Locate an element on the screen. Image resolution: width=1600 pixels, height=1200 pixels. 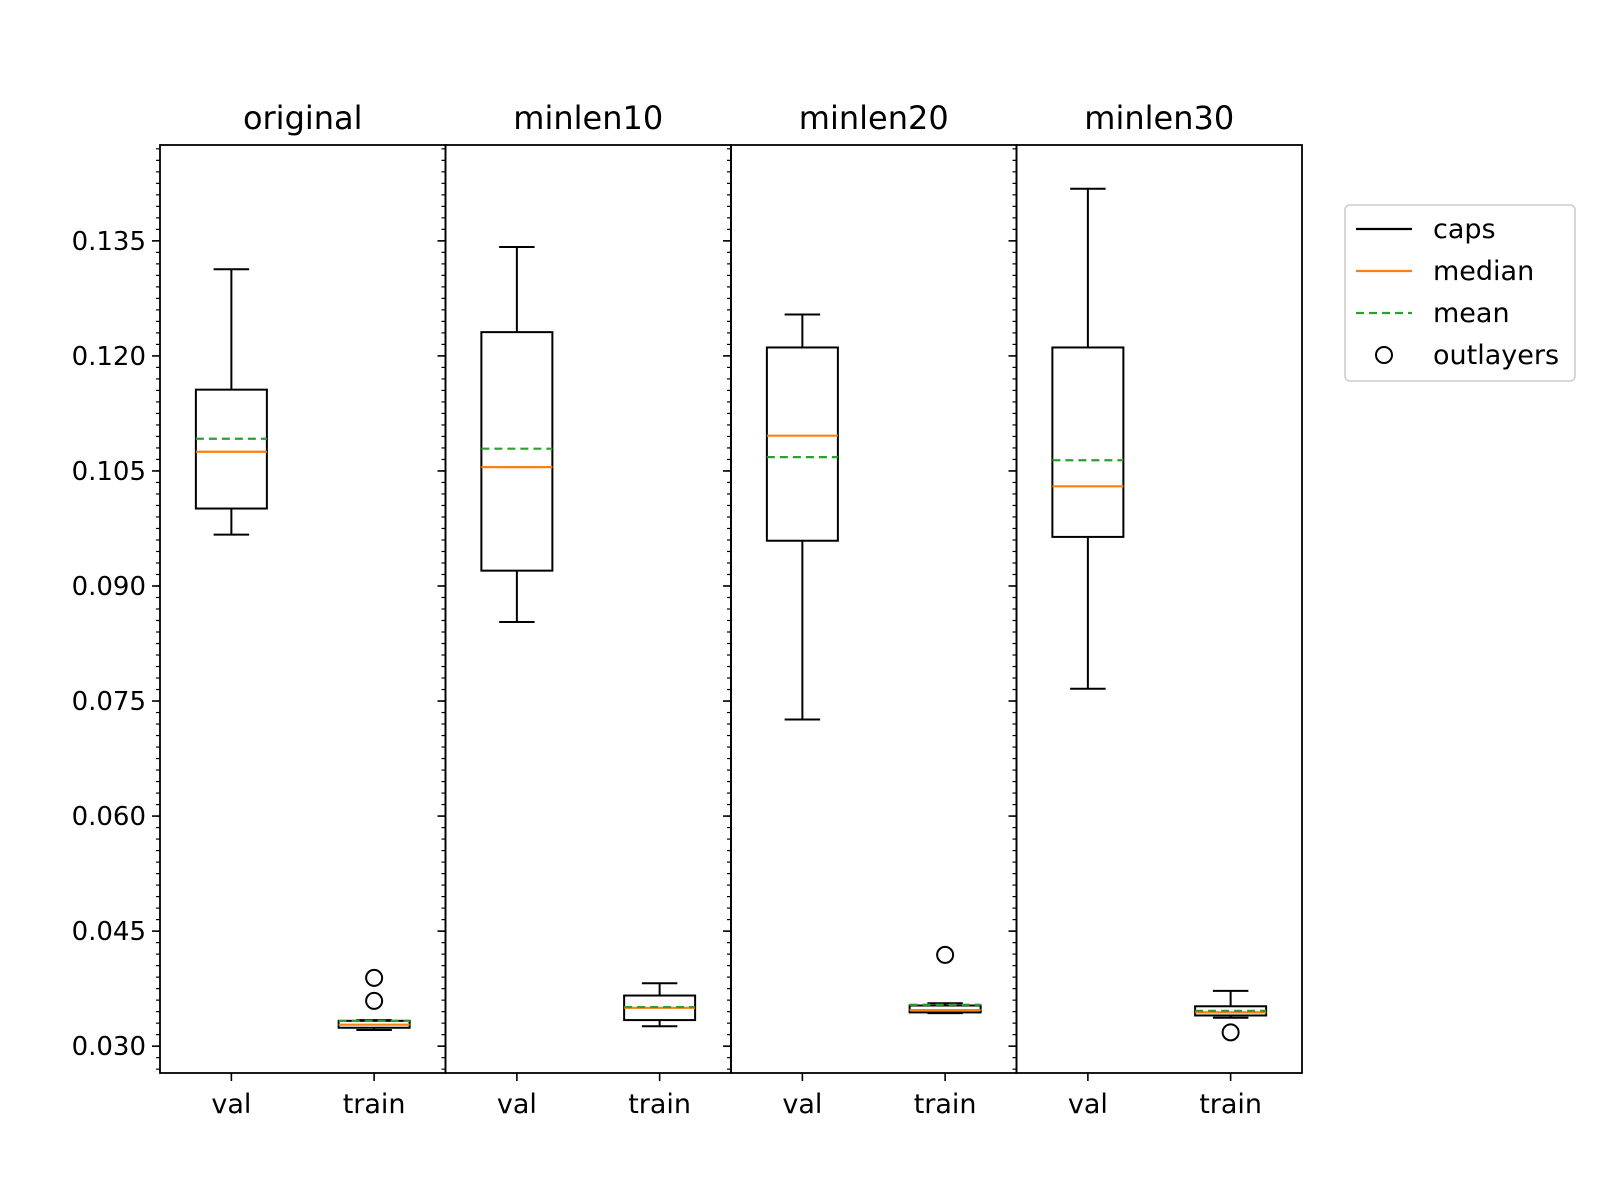
y-tick-label: 0.045 is located at coordinates (109, 932).